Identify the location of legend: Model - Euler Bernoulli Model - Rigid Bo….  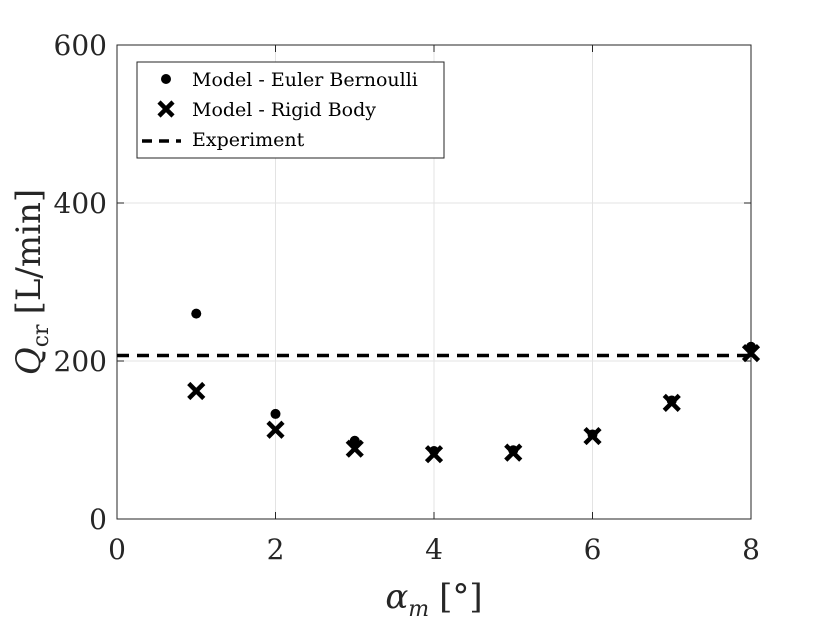
(290, 110).